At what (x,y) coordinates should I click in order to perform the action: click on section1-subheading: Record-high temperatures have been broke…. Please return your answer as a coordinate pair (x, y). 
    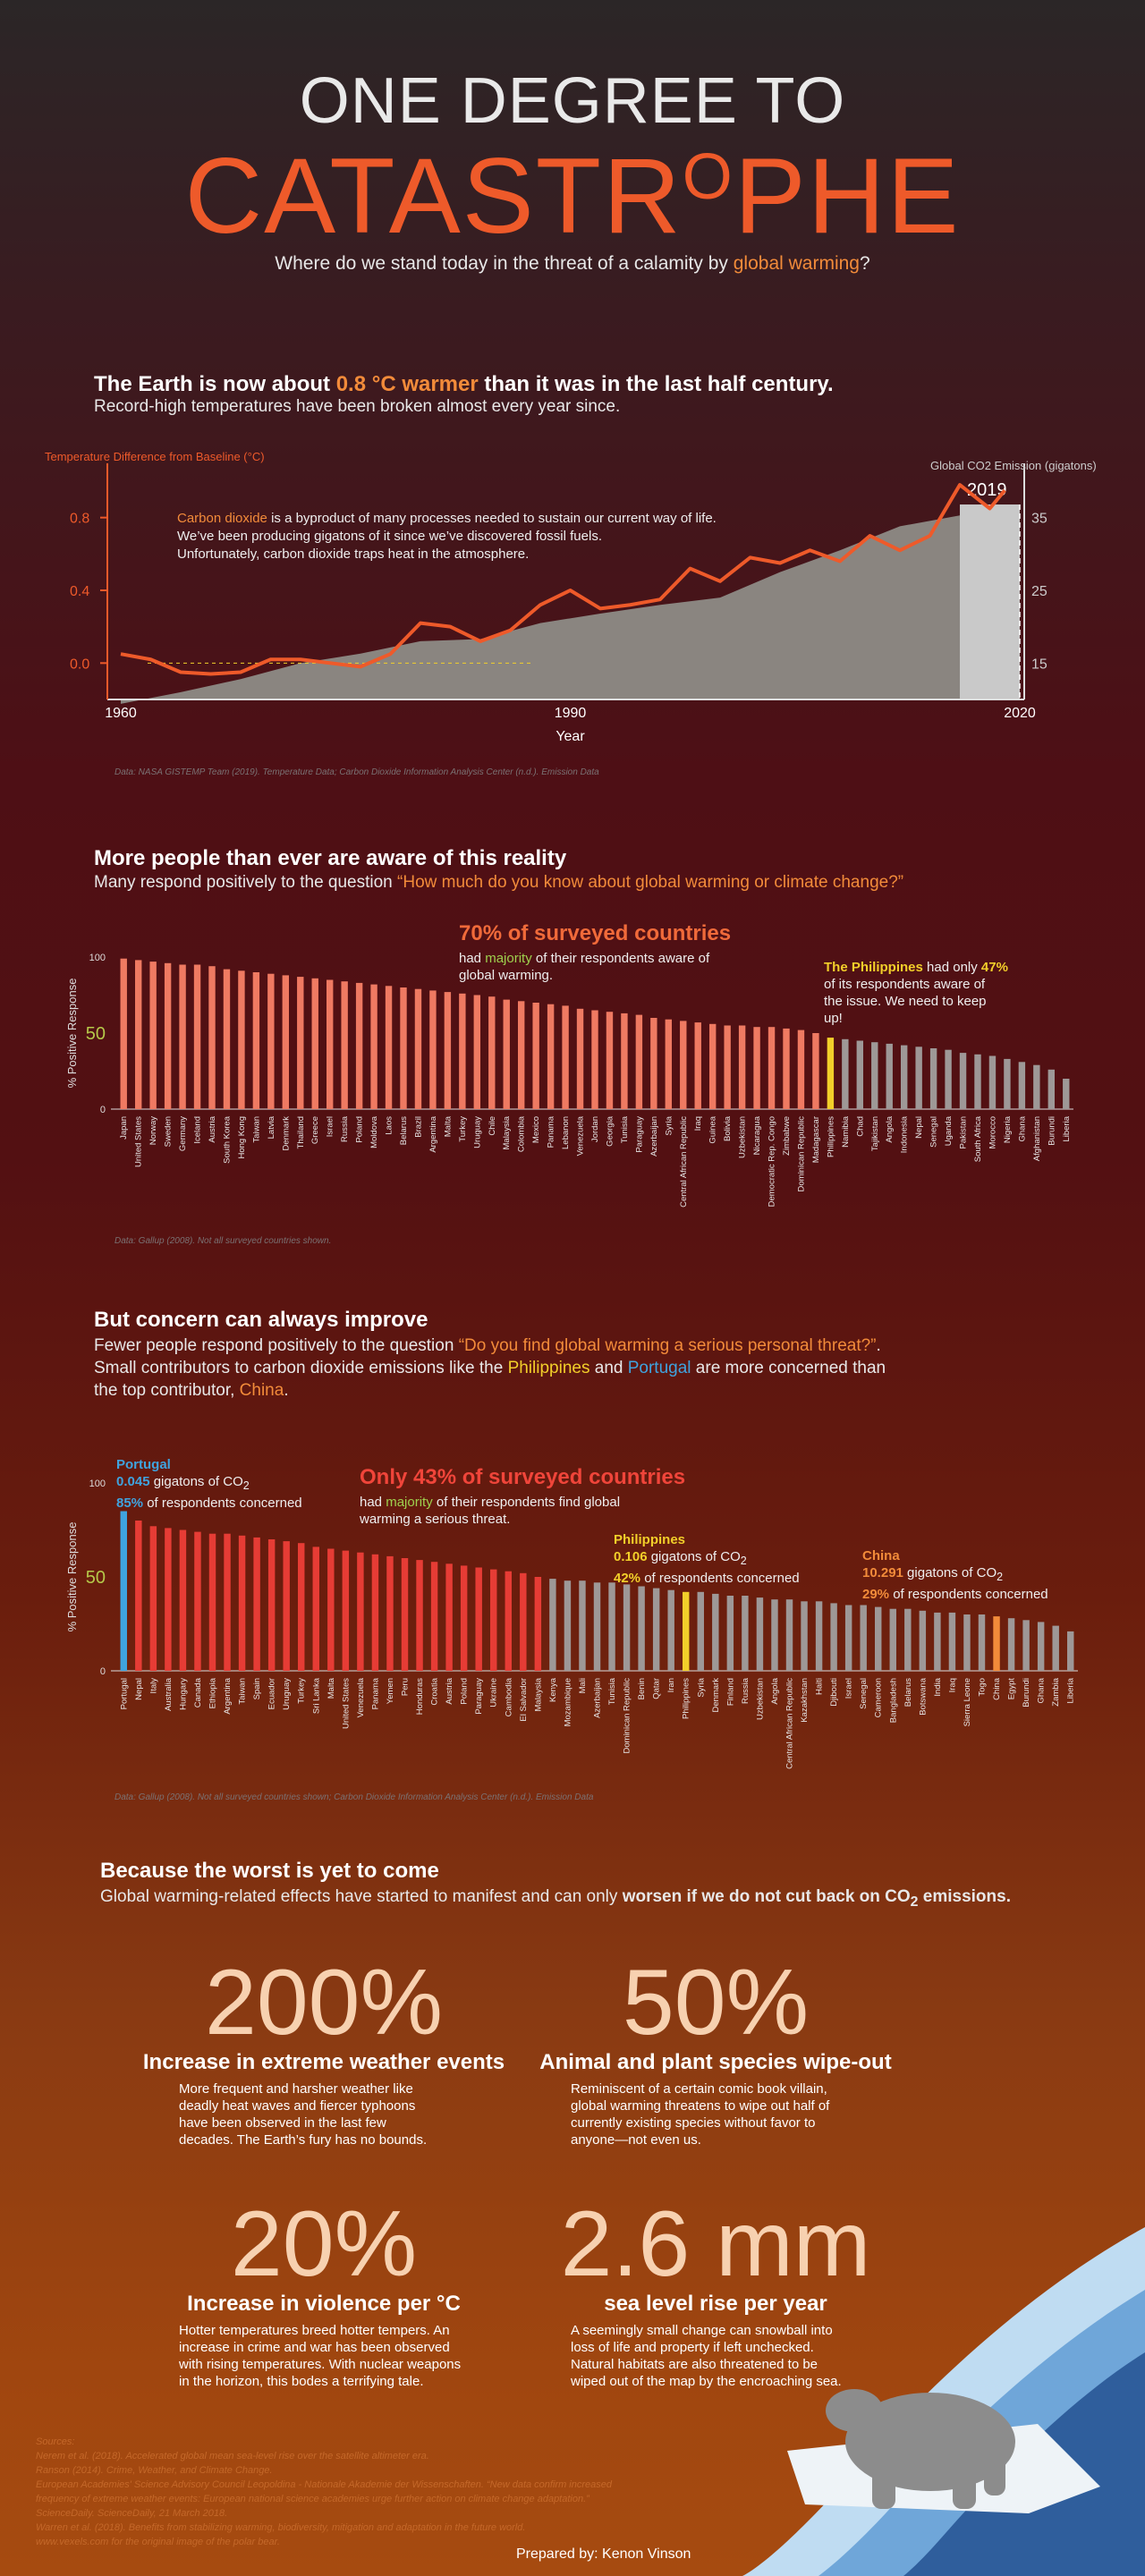
    Looking at the image, I should click on (357, 406).